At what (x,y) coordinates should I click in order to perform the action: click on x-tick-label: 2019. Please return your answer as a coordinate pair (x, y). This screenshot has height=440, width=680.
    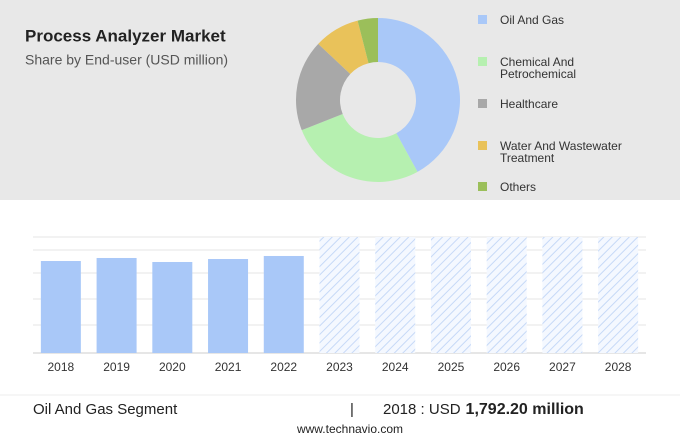
    Looking at the image, I should click on (116, 367).